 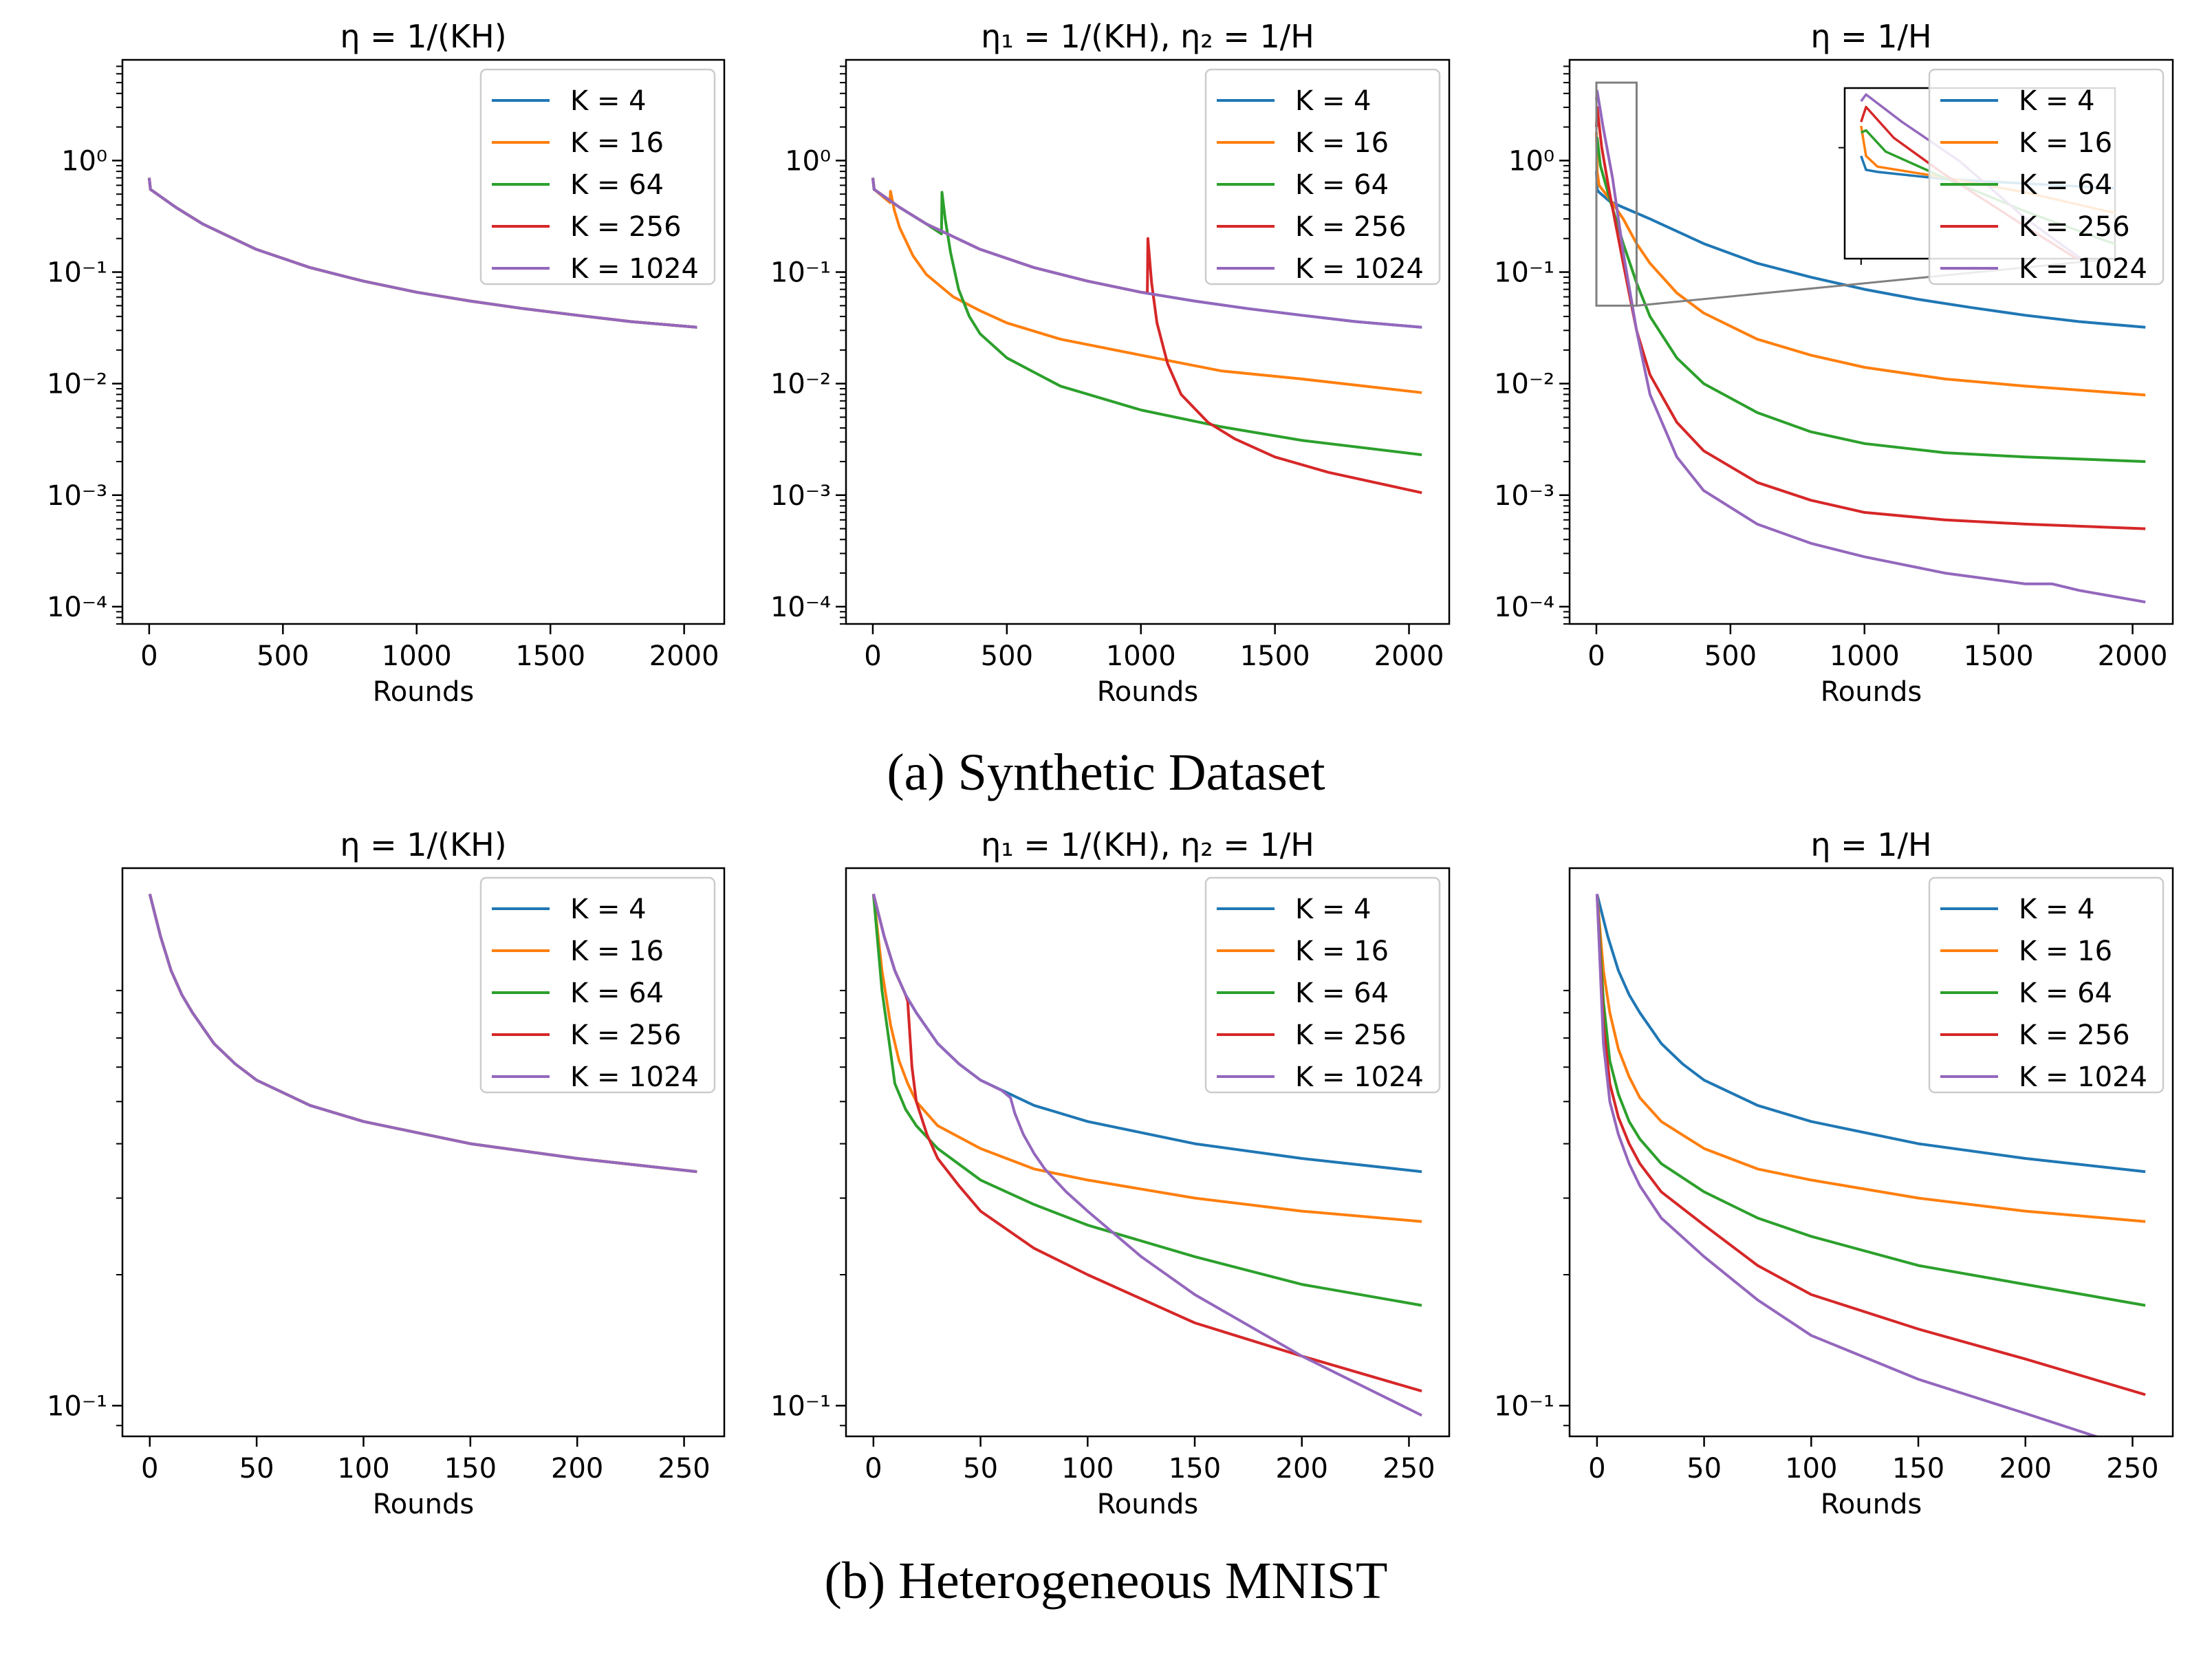 I want to click on chart-title: η = 1/H, so click(x=1870, y=36).